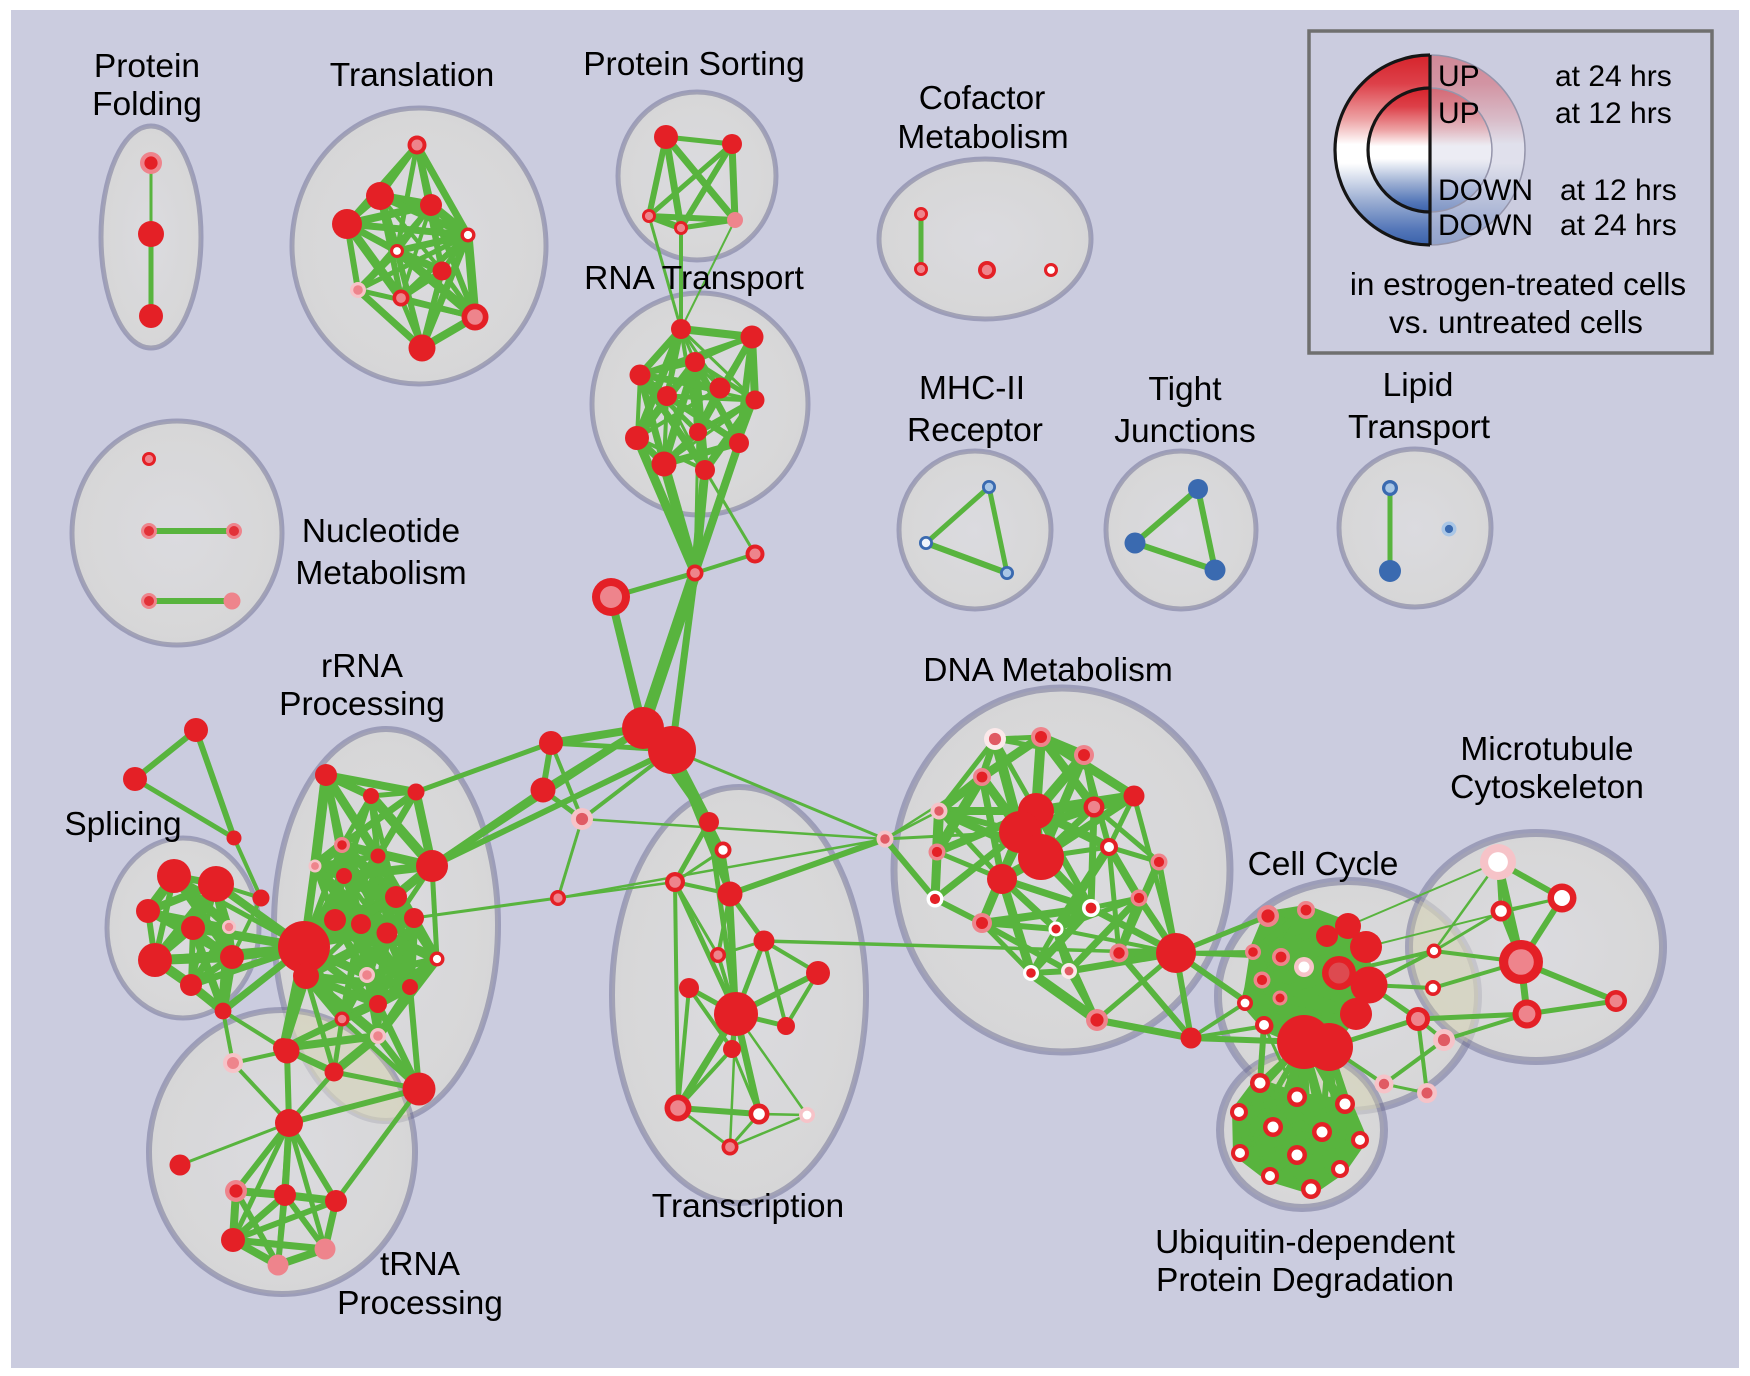 The height and width of the screenshot is (1376, 1750). Describe the element at coordinates (694, 278) in the screenshot. I see `svg-text: RNA Transport` at that location.